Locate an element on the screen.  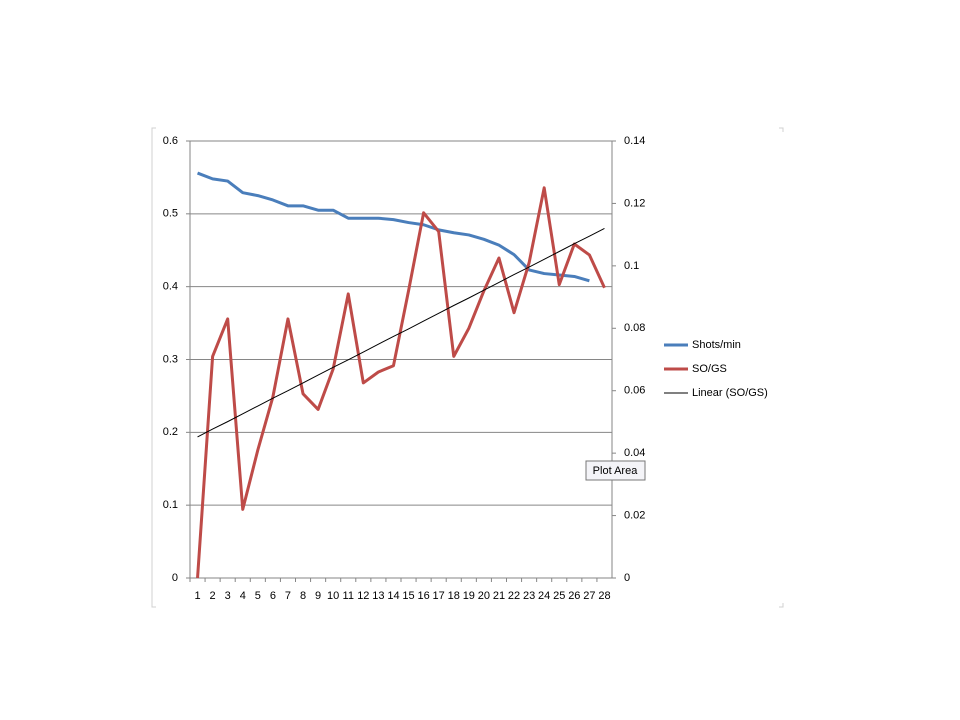
y2-tick-label: 0.06 is located at coordinates (634, 391).